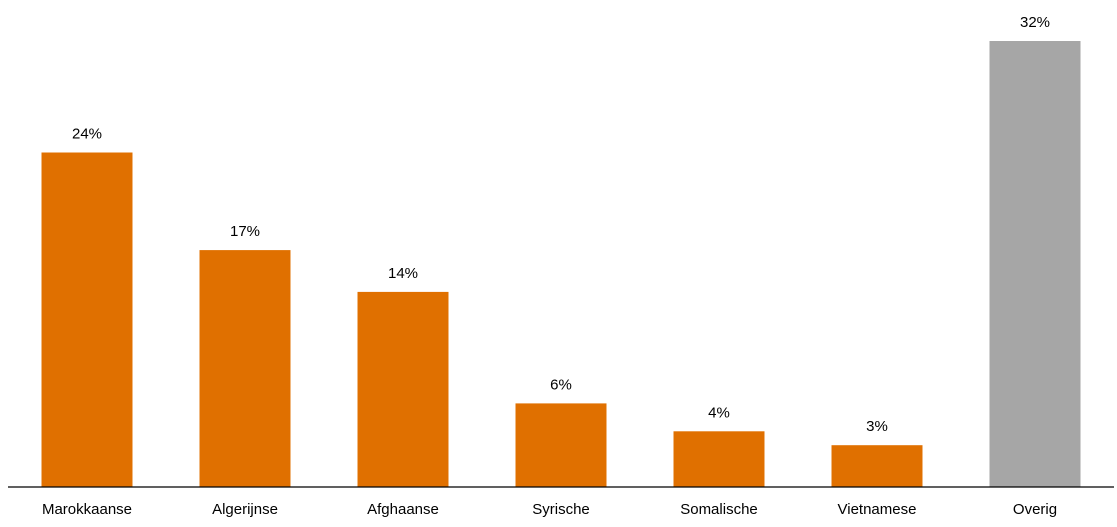 The image size is (1117, 527). Describe the element at coordinates (877, 426) in the screenshot. I see `data-label-vietnamese: 3%` at that location.